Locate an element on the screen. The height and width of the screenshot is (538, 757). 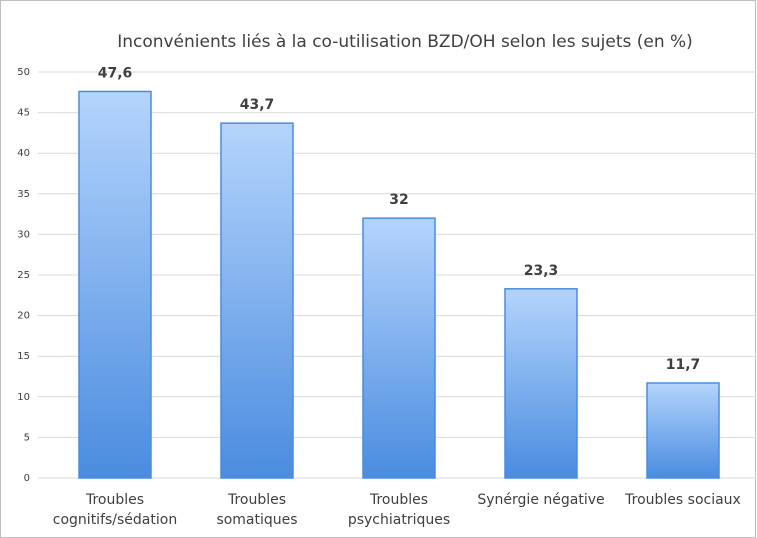
y-tick-label: 10 is located at coordinates (23, 397).